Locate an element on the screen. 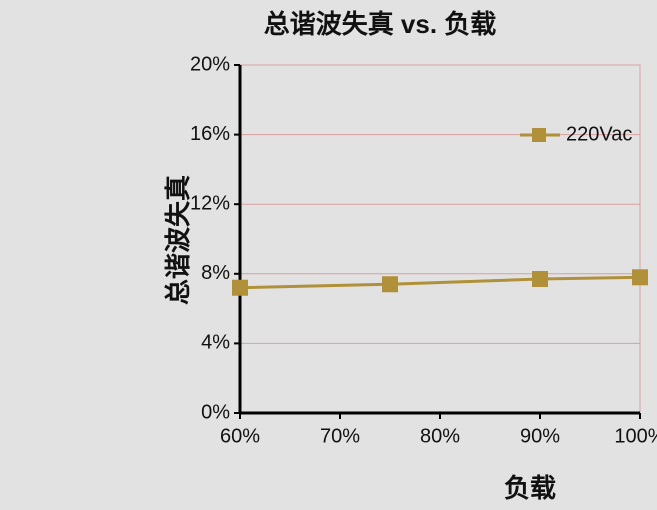 Image resolution: width=657 pixels, height=510 pixels. x-tick-label: 90% is located at coordinates (540, 436).